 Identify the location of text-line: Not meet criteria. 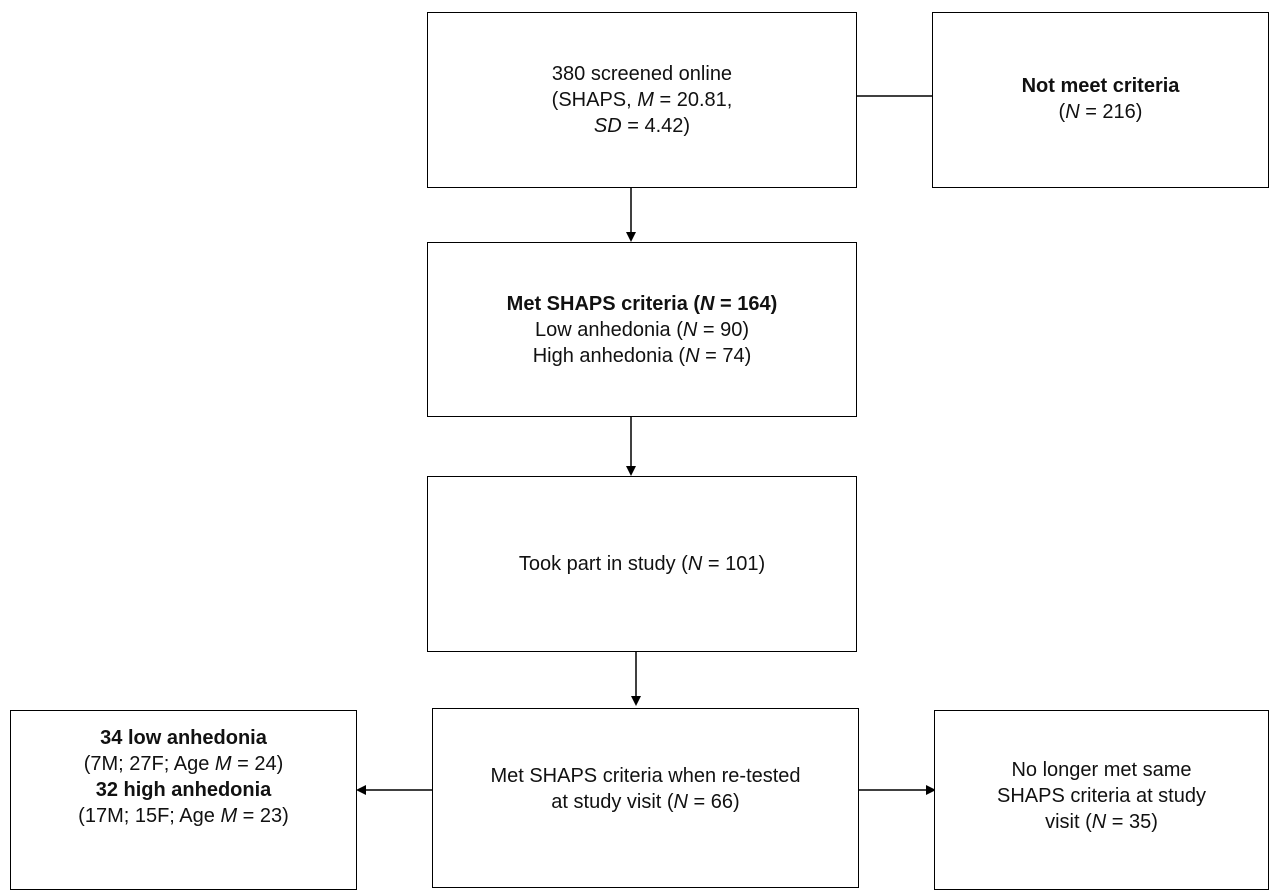
(1101, 86).